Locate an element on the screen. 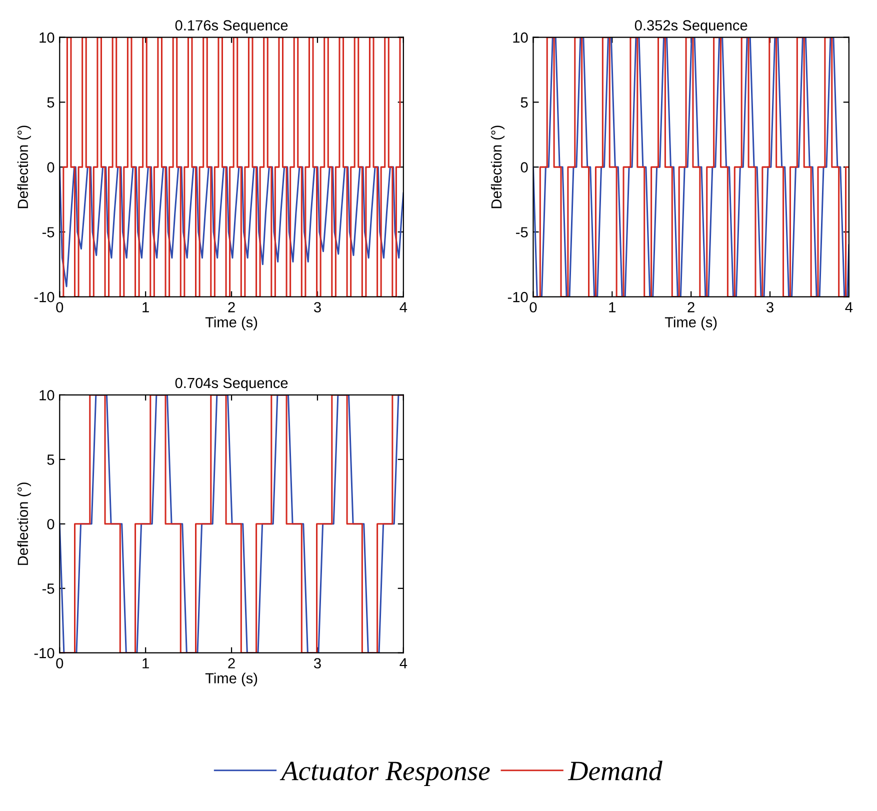  legend-label: Demand is located at coordinates (615, 770).